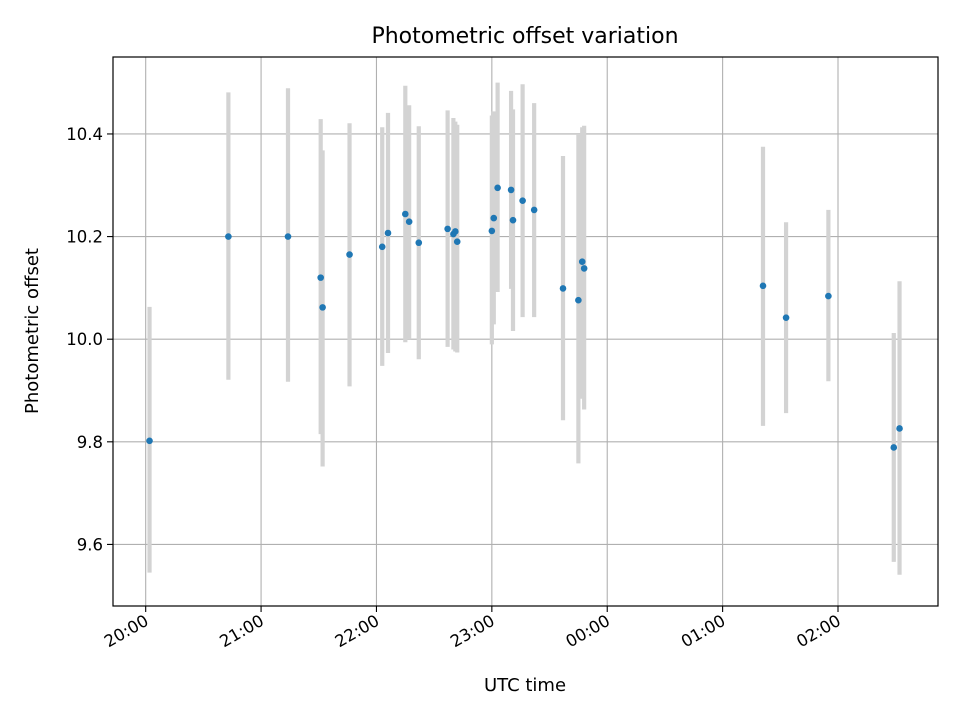 The width and height of the screenshot is (960, 720). What do you see at coordinates (84, 134) in the screenshot?
I see `y-tick-label: 10.4` at bounding box center [84, 134].